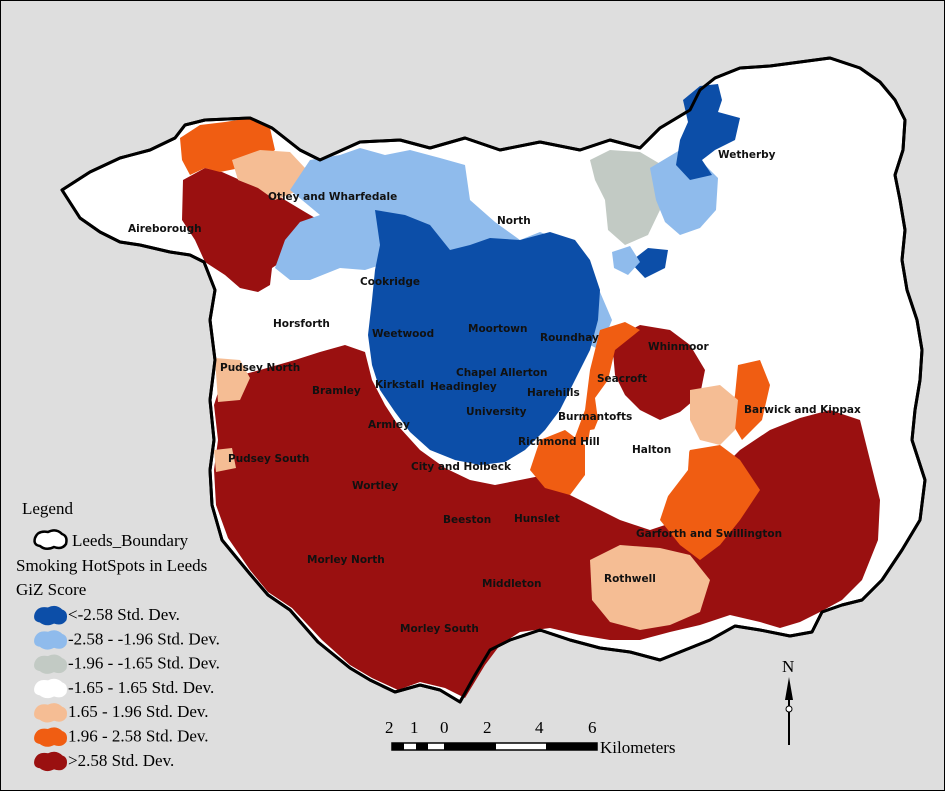 This screenshot has height=791, width=945. I want to click on north-arrow: N, so click(788, 701).